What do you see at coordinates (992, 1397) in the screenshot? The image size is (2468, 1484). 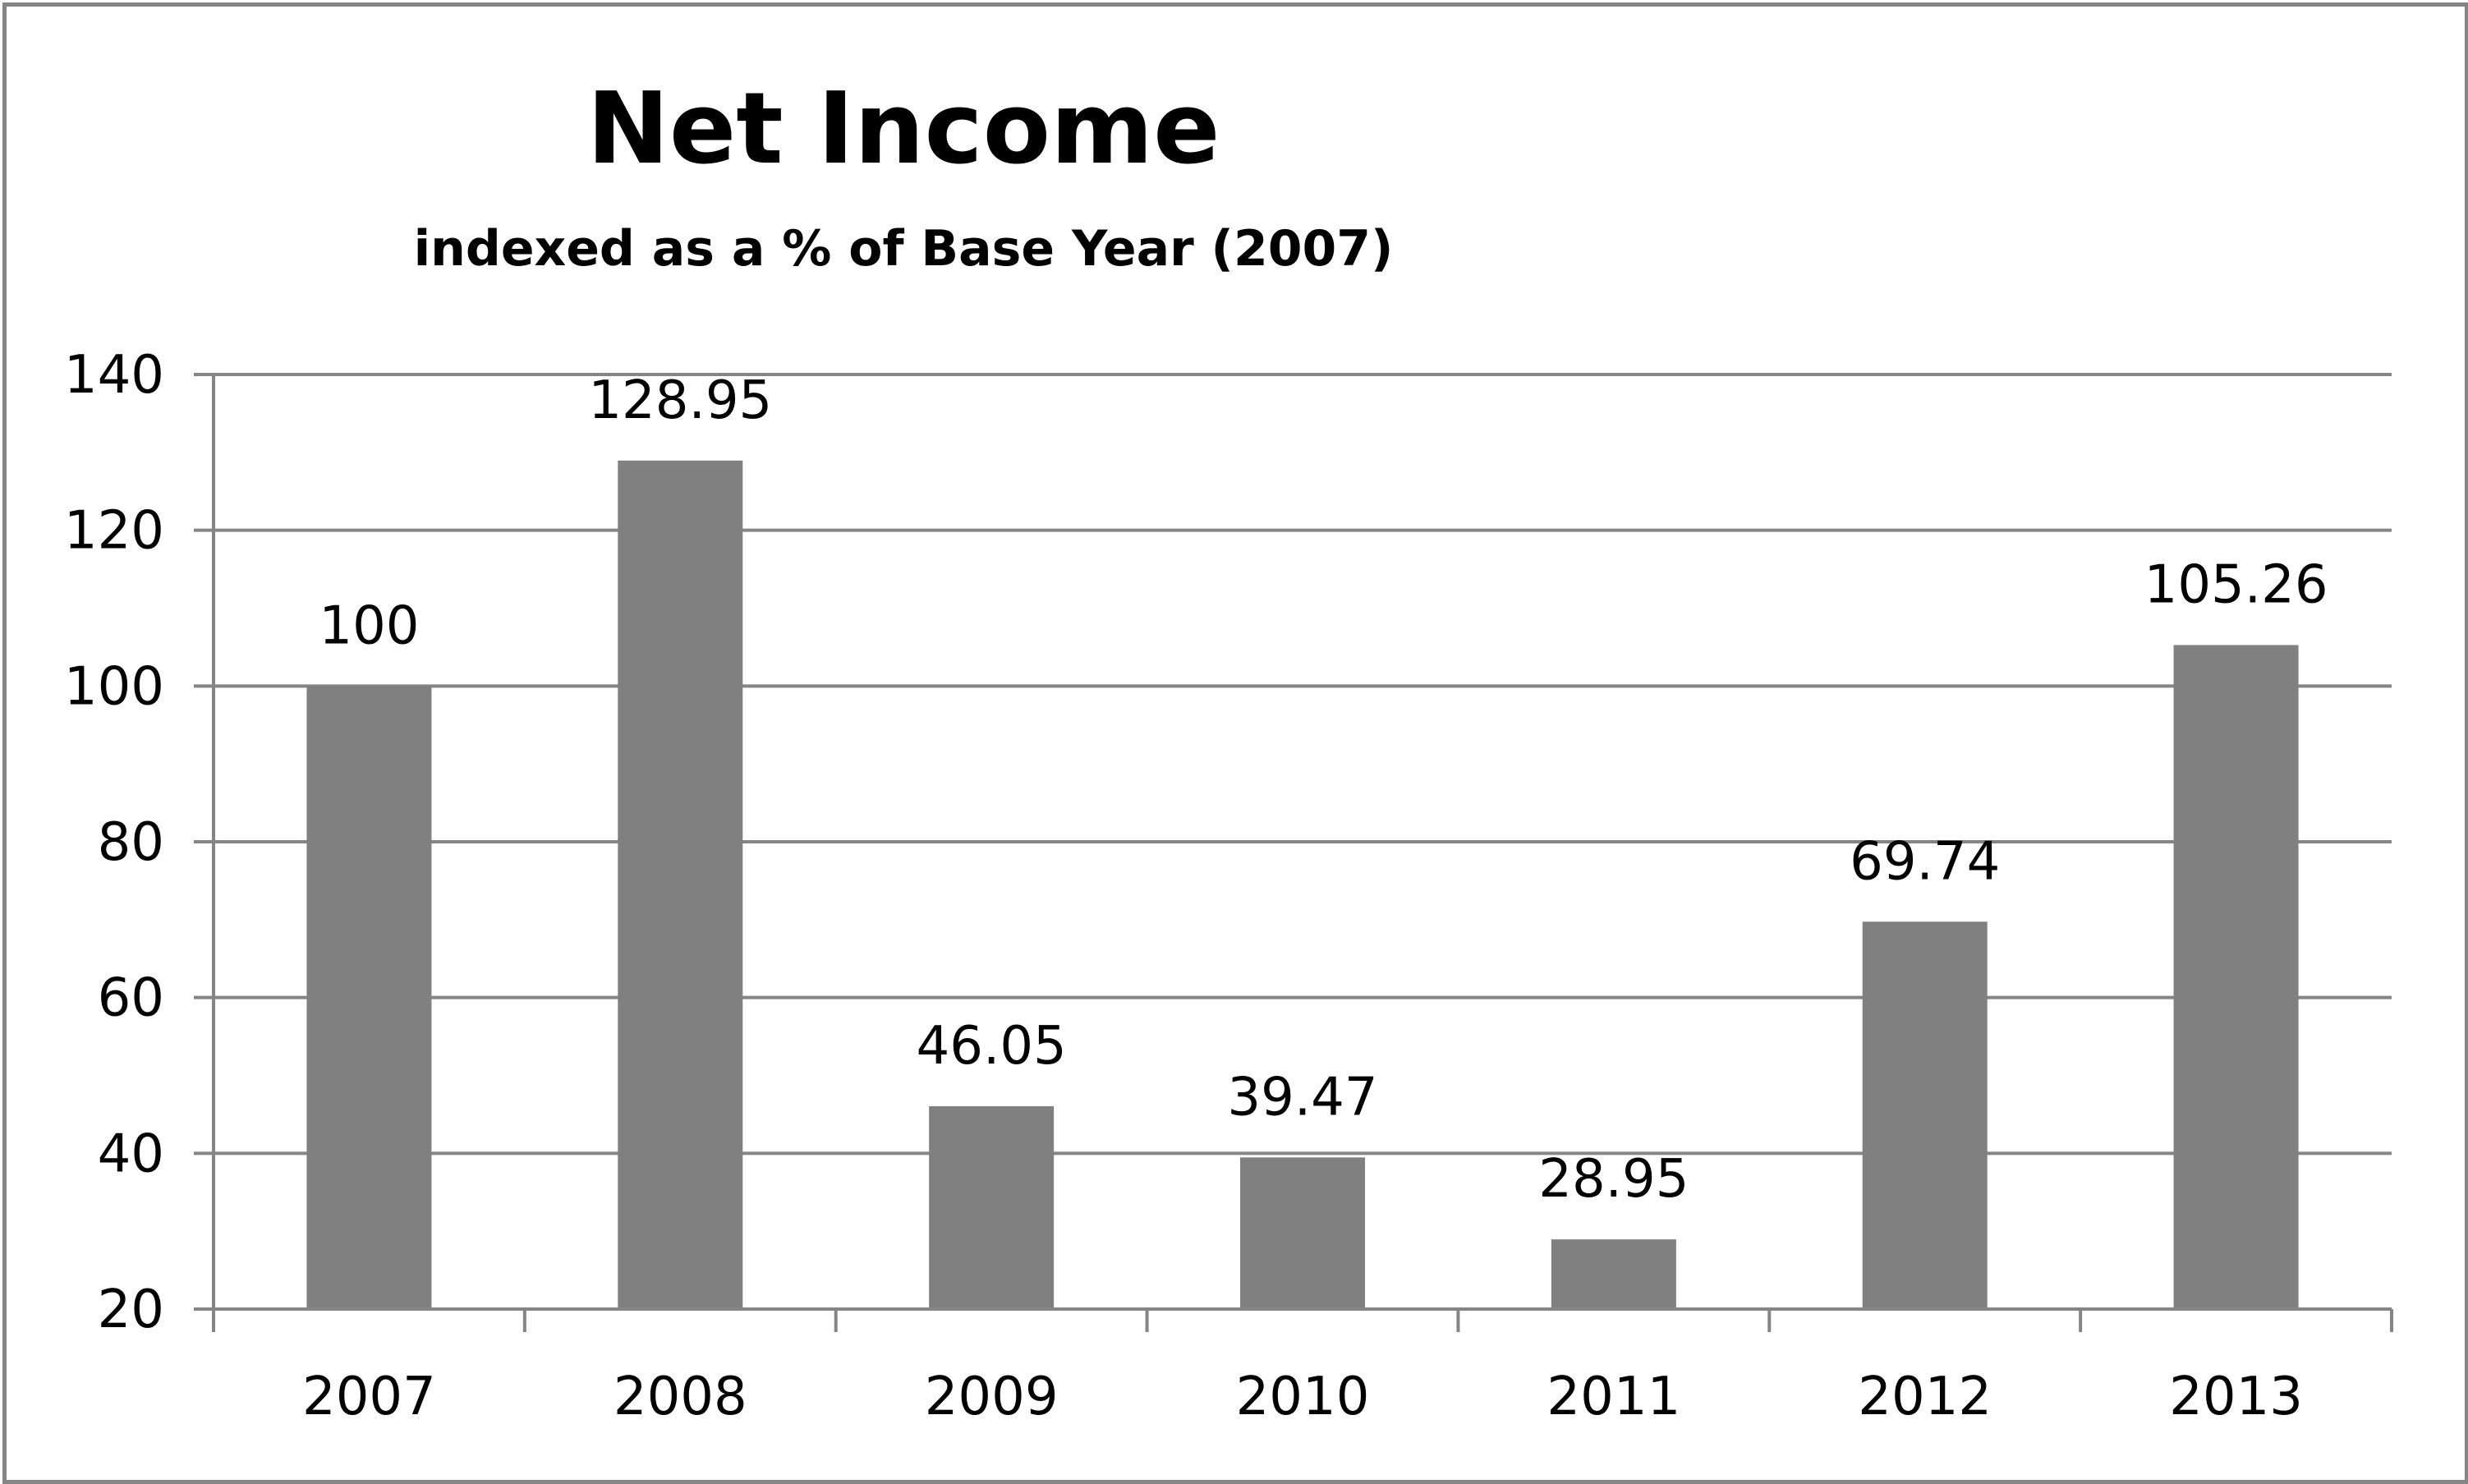 I see `x-tick-label: 2009` at bounding box center [992, 1397].